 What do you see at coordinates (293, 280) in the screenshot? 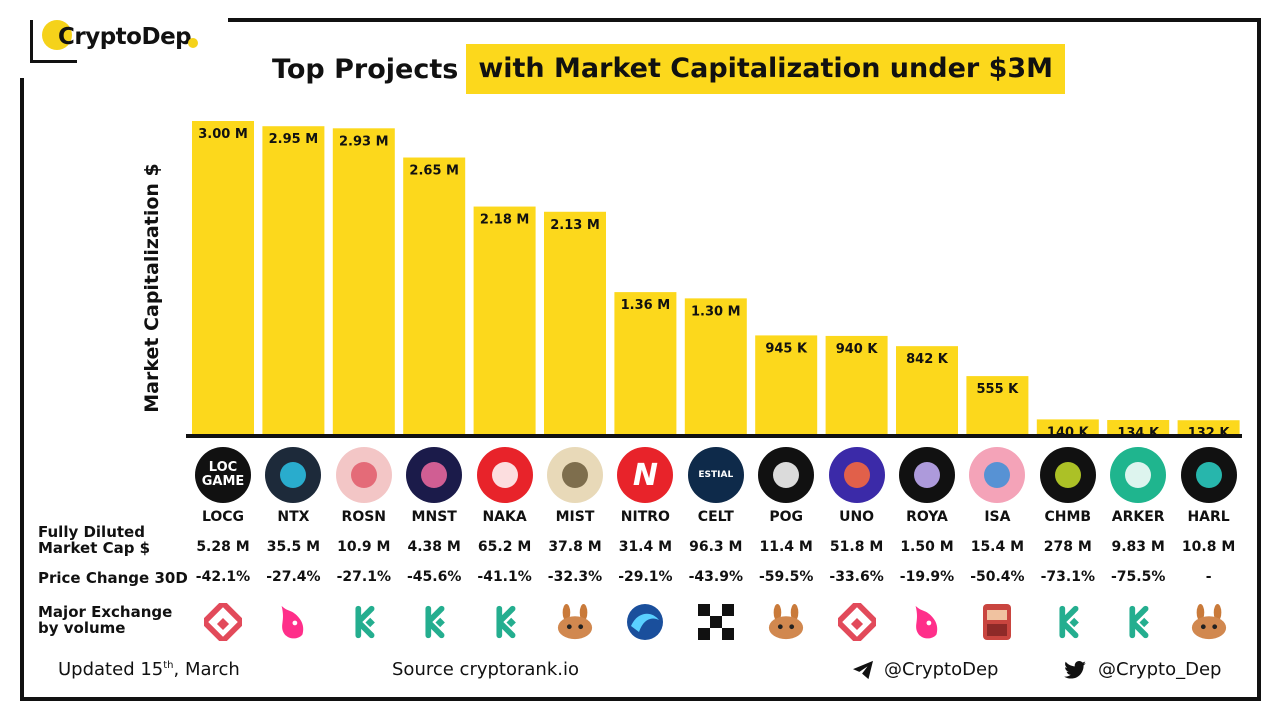
I see `bar-ntx` at bounding box center [293, 280].